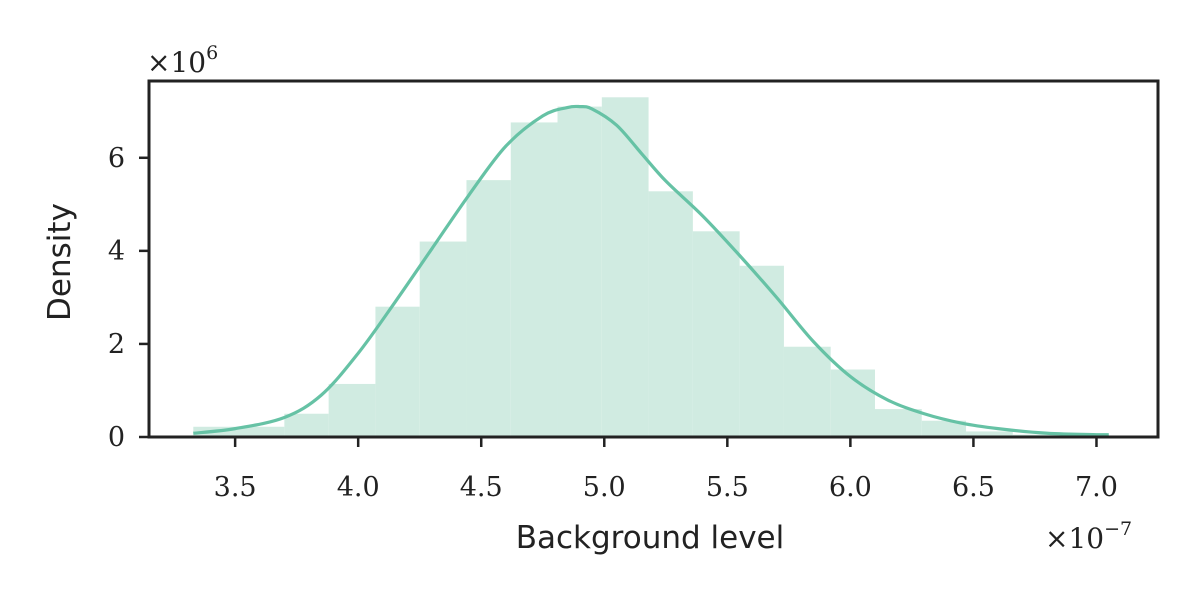  I want to click on x-multiplier-base: ×10, so click(1074, 538).